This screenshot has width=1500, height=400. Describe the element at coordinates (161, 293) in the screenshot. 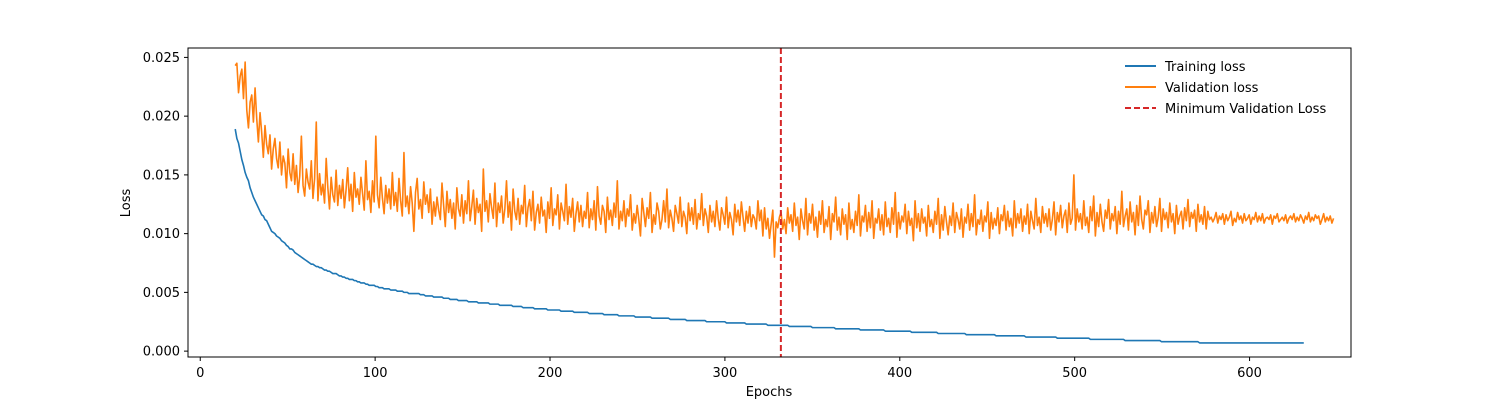

I see `y-tick-label: 0.005` at that location.